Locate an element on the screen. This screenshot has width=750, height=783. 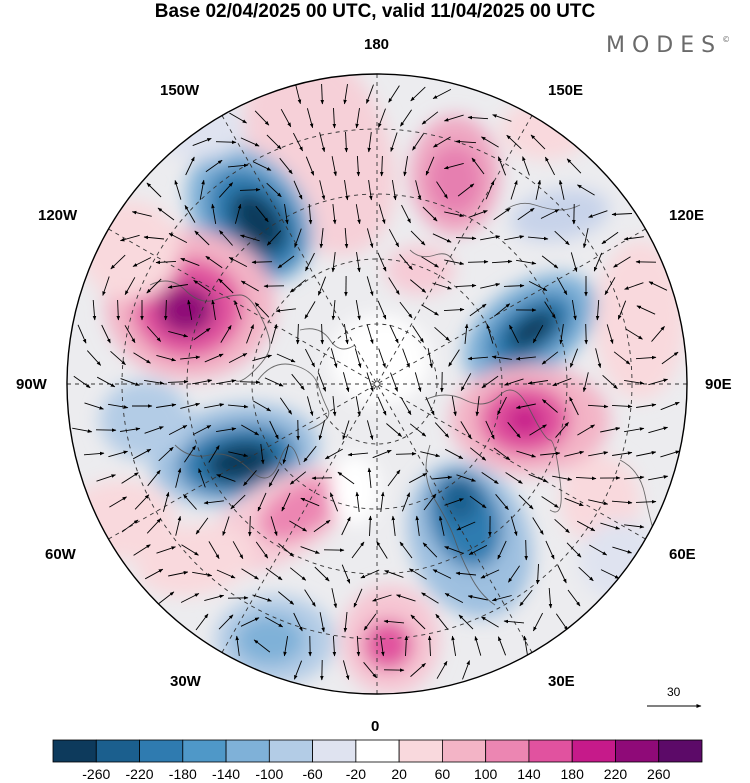
label-60w: 60W is located at coordinates (60, 554).